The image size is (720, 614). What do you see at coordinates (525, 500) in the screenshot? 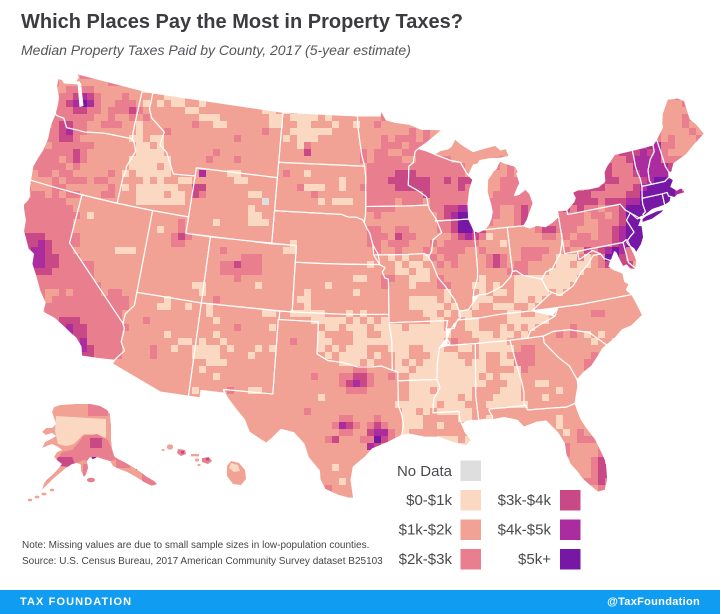
I see `svg-text: $3k-$4k` at bounding box center [525, 500].